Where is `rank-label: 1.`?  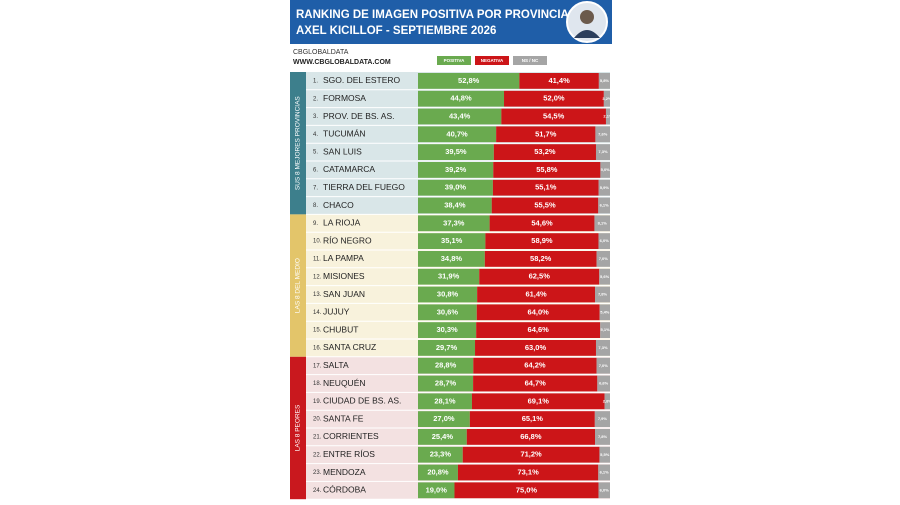 rank-label: 1. is located at coordinates (315, 81).